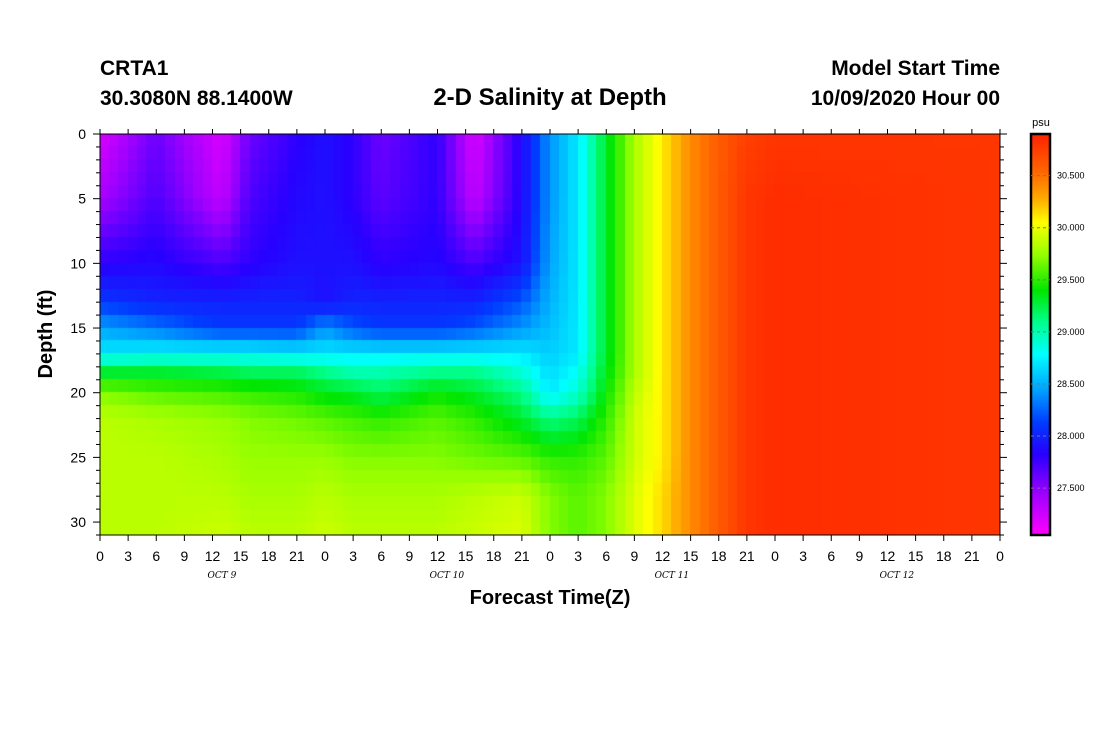 The image size is (1100, 750). I want to click on colorbar-tick-label: 29.000, so click(1071, 332).